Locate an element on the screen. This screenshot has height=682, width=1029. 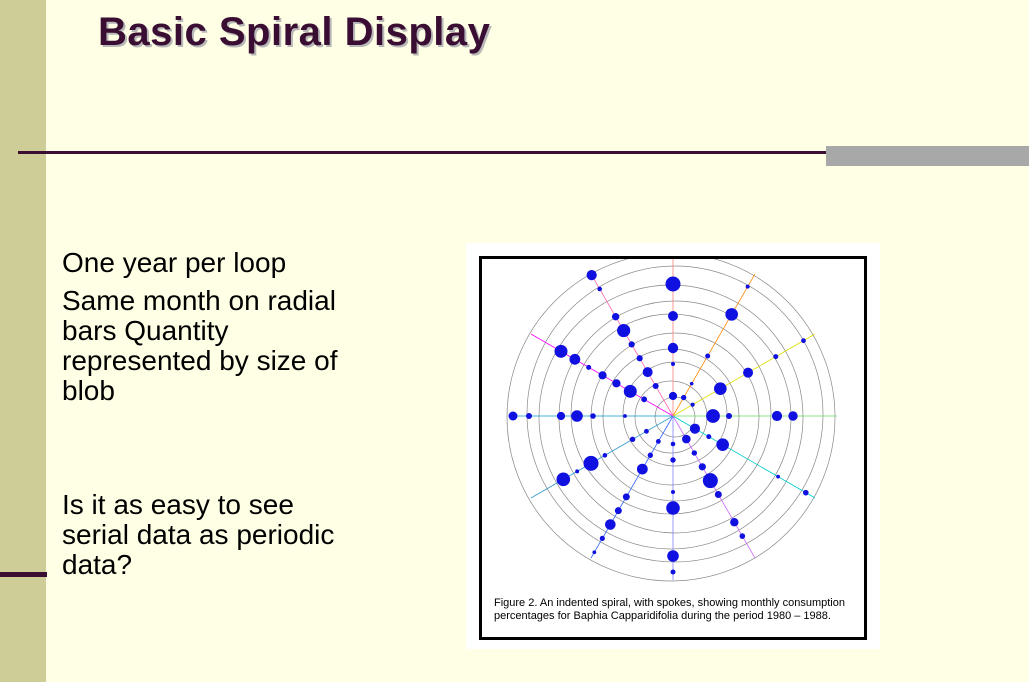
spiral-blobs is located at coordinates (658, 422).